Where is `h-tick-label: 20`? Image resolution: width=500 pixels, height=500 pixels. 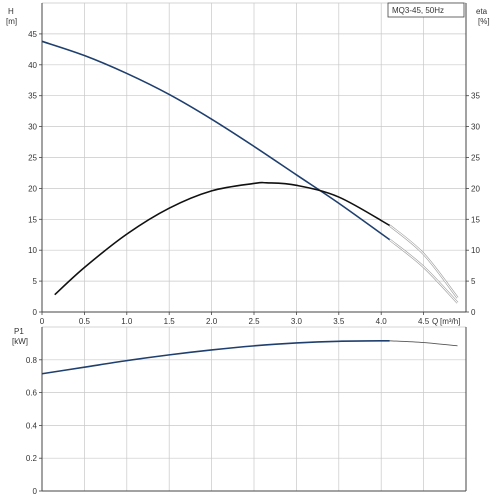
h-tick-label: 20 is located at coordinates (32, 188).